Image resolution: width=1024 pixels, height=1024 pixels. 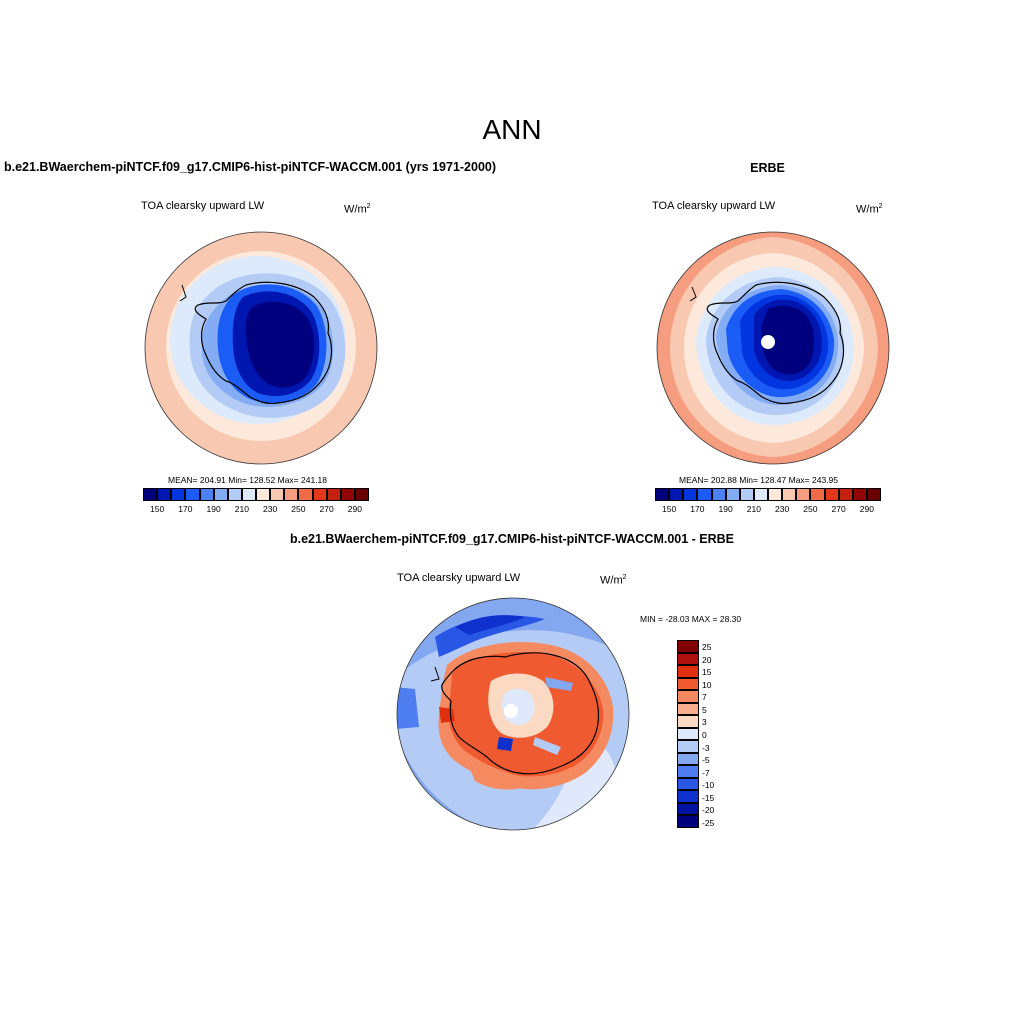 I want to click on diff-colorbar-labels: 25 20 15 10 7 5 3 0 -3 -5 -7 -10 -15 -20 -25, so click(x=722, y=734).